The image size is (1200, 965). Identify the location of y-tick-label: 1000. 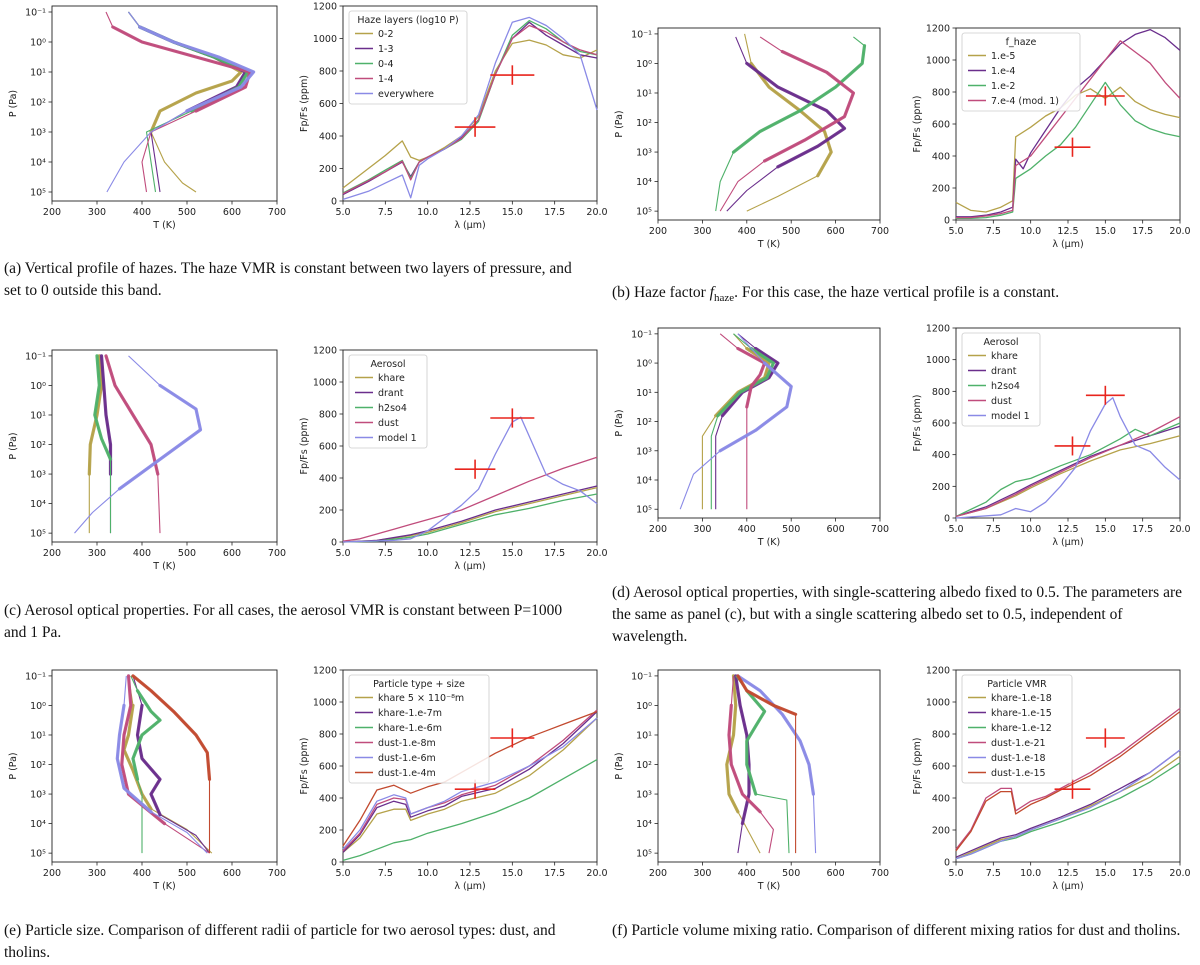
(938, 61).